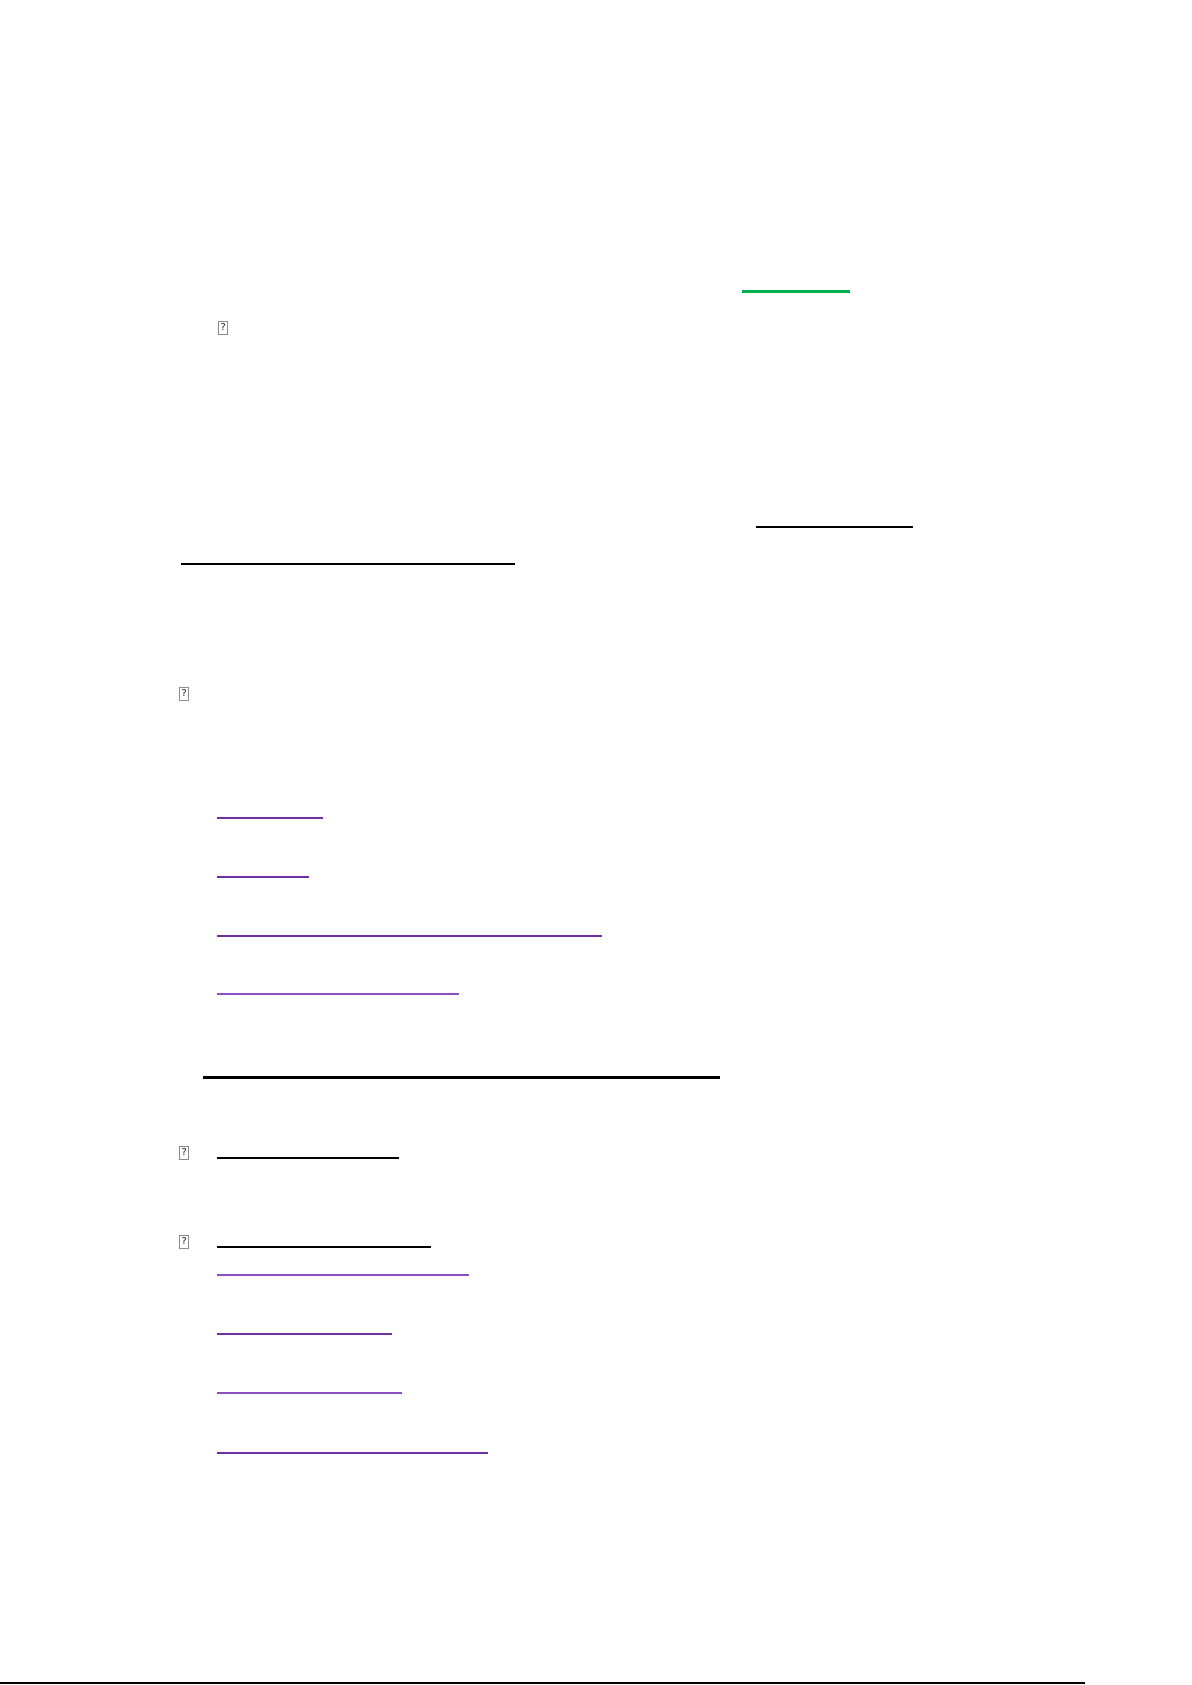 The width and height of the screenshot is (1192, 1685). Describe the element at coordinates (461, 1077) in the screenshot. I see `section-heading-link` at that location.